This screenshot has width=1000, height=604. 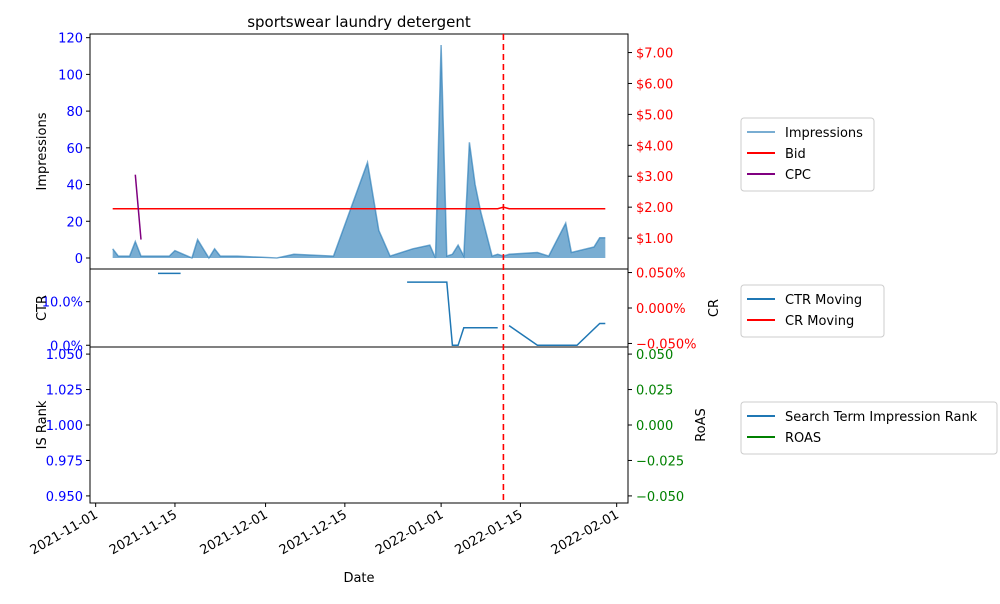 I want to click on y-tick-label-right: 0.000%, so click(x=661, y=309).